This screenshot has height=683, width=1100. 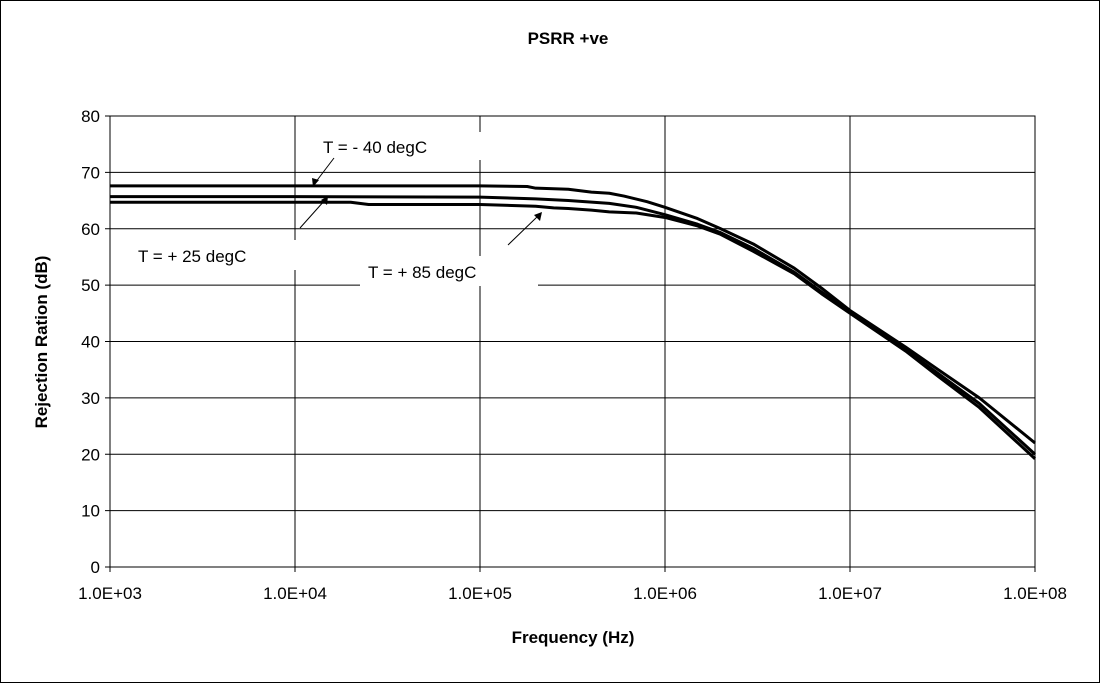 I want to click on y-tick-label: 30, so click(x=90, y=398).